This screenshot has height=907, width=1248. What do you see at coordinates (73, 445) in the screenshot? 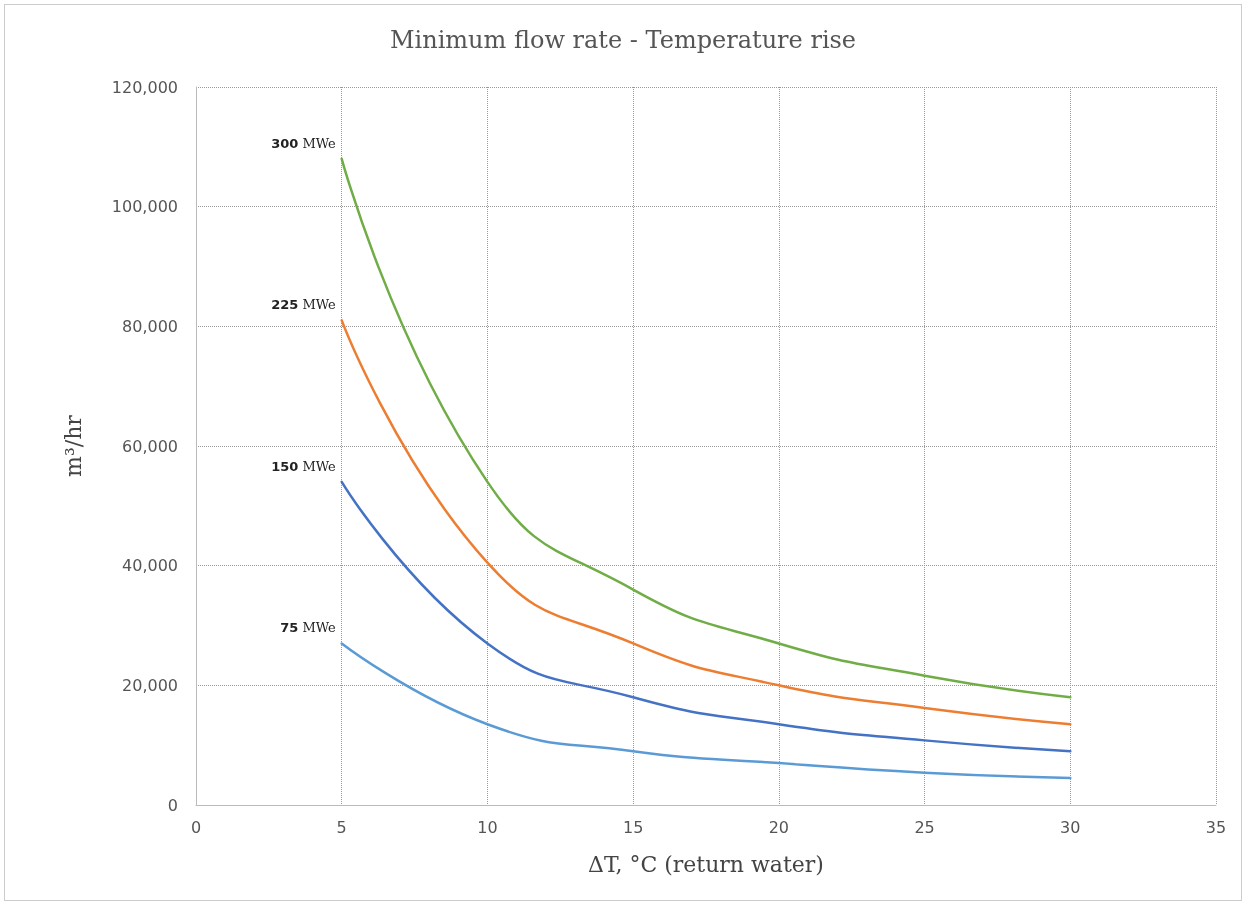
I see `y-axis-title: m³/hr` at bounding box center [73, 445].